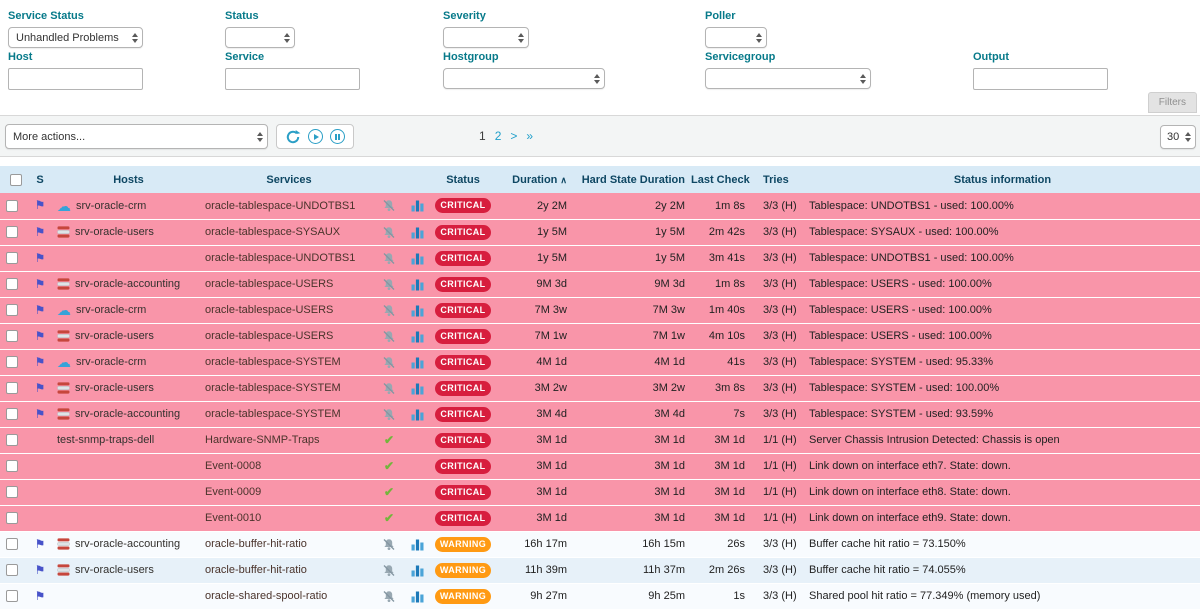 The width and height of the screenshot is (1200, 613). What do you see at coordinates (315, 136) in the screenshot?
I see `play-icon` at bounding box center [315, 136].